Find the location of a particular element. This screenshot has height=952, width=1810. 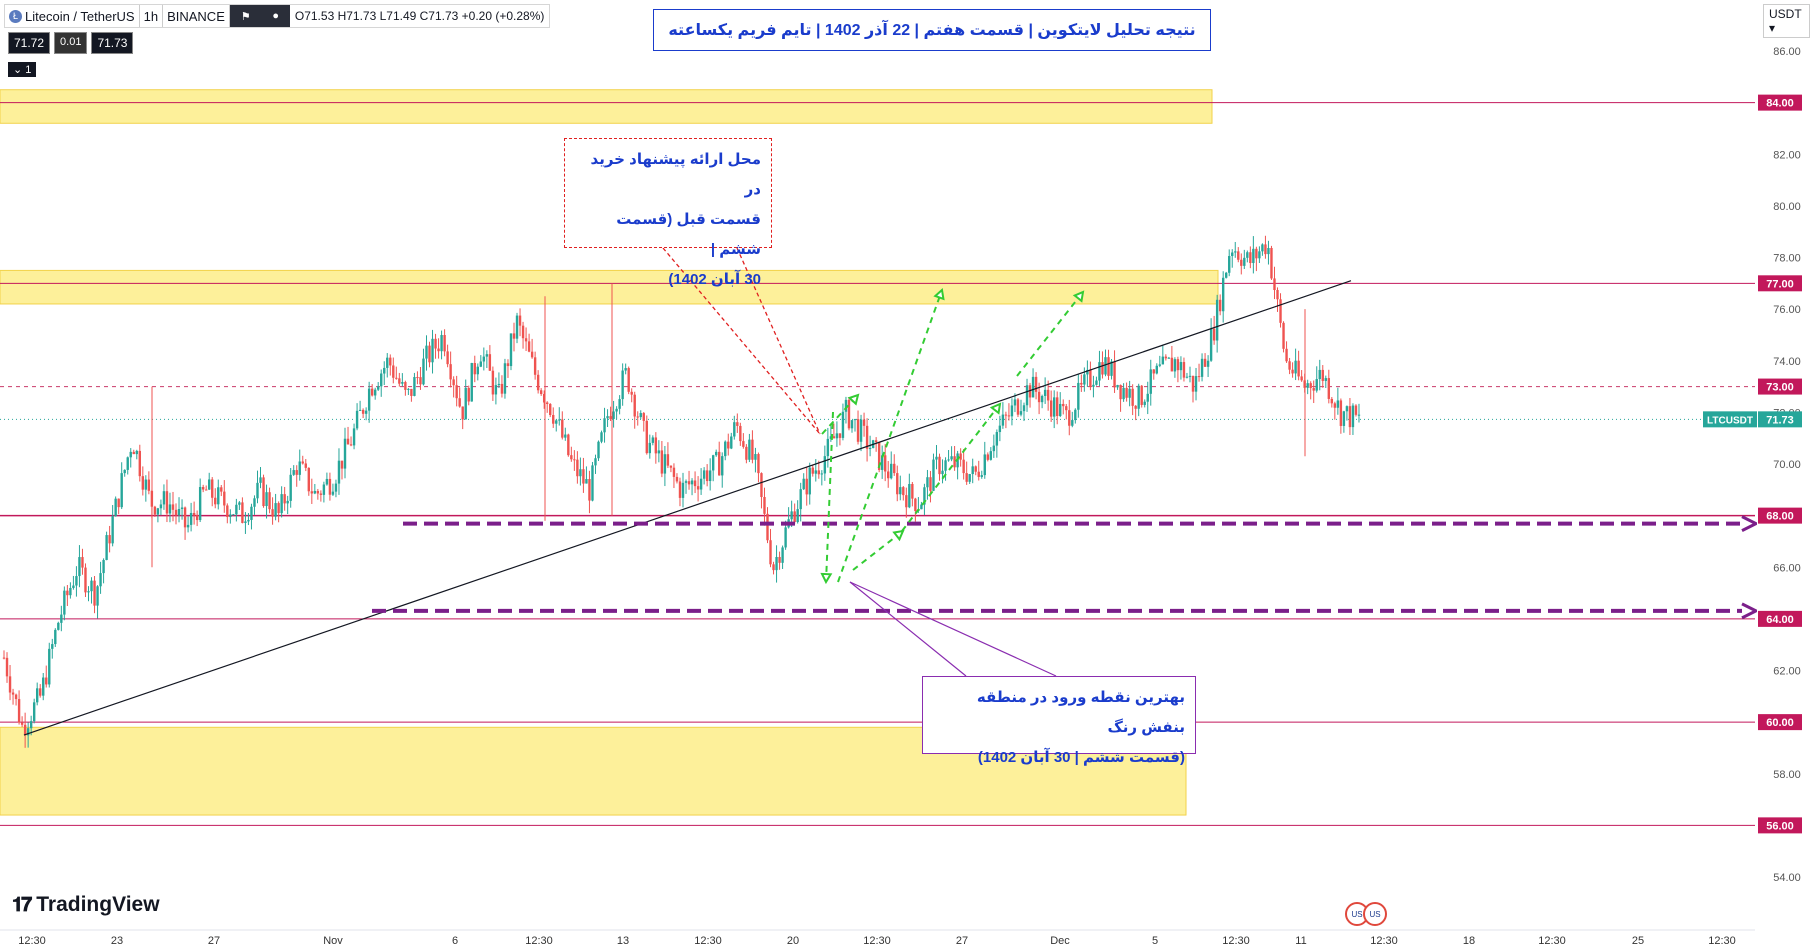

x-tick-label: 12:30 is located at coordinates (1552, 941).